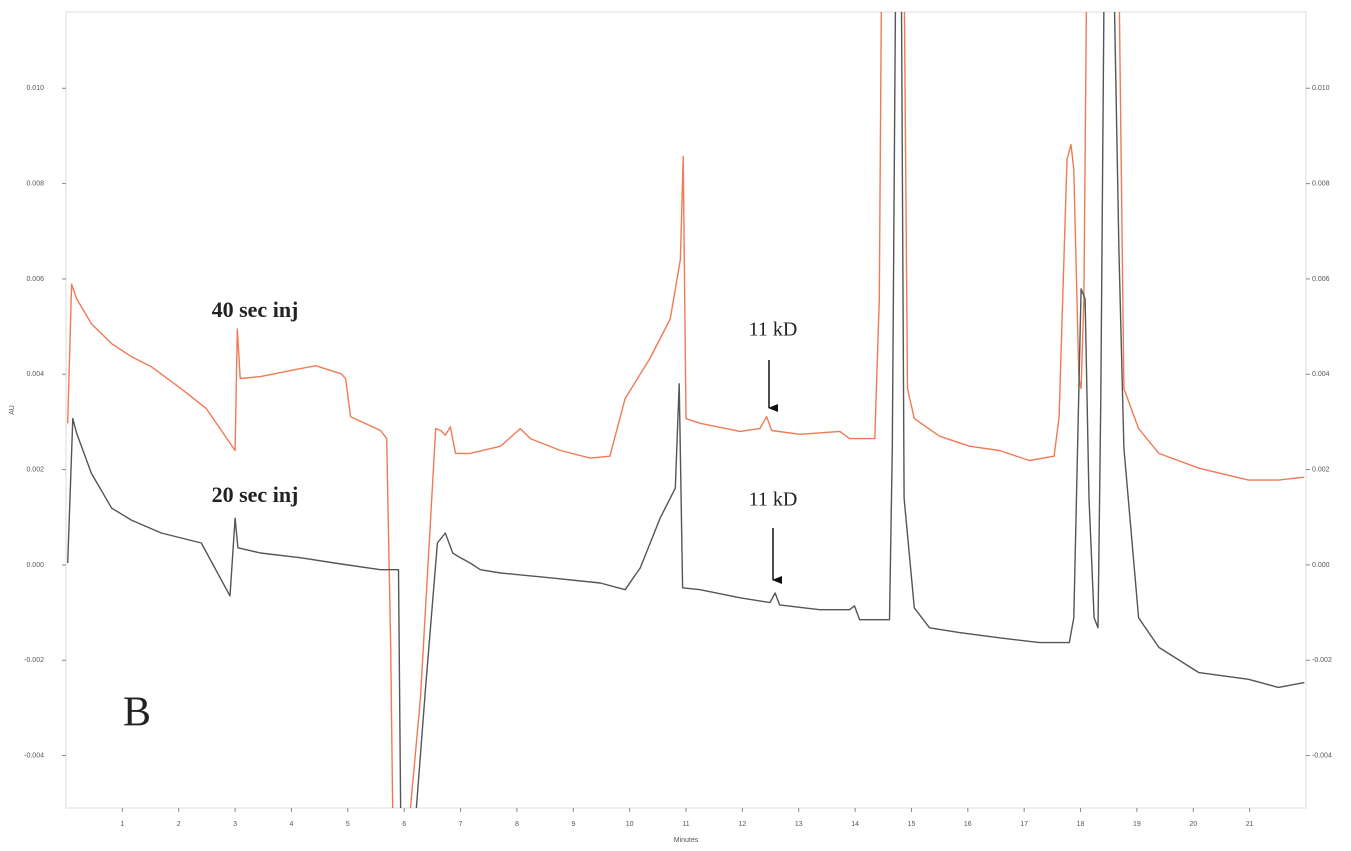 The image size is (1351, 851). I want to click on x-axis-title: Minutes, so click(686, 840).